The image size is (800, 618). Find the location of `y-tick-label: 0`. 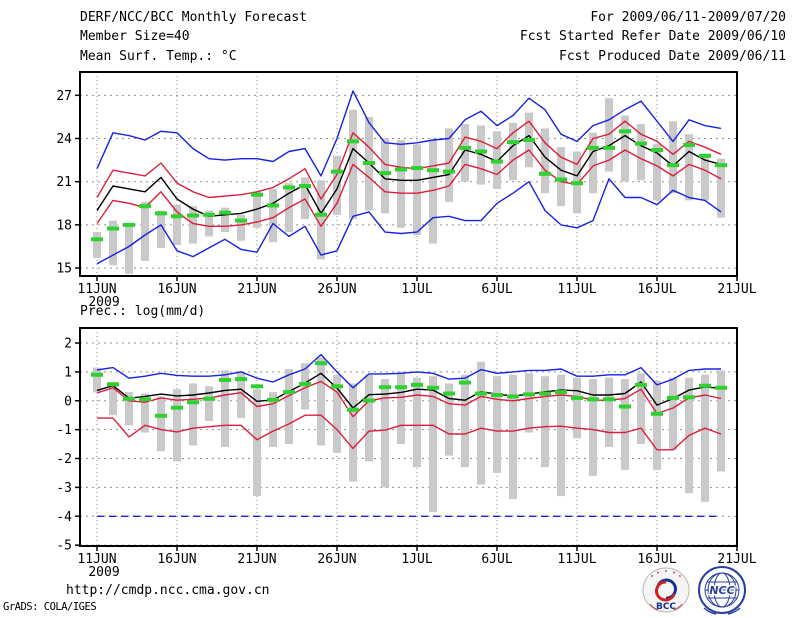

y-tick-label: 0 is located at coordinates (68, 401).